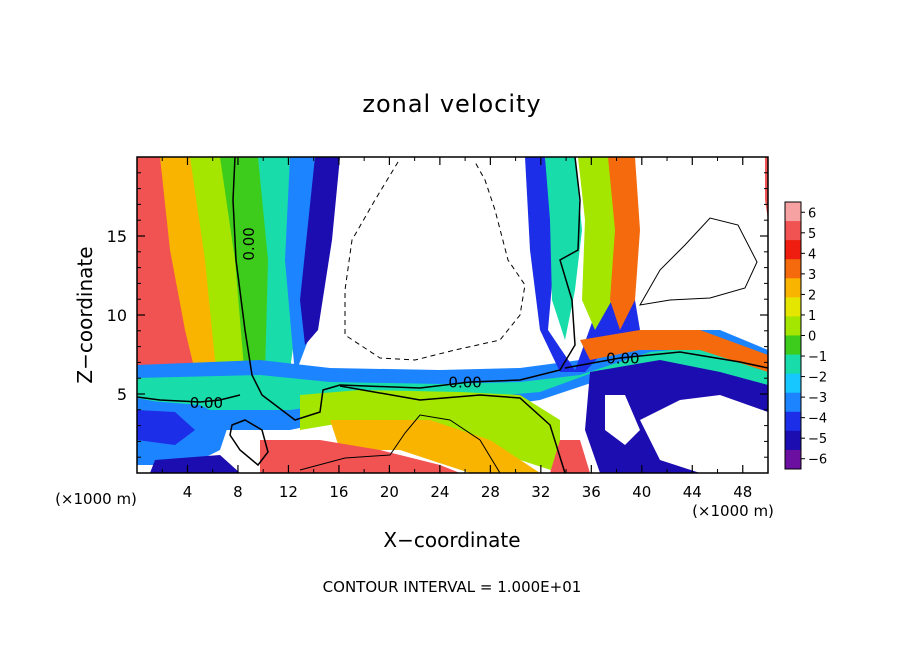 The width and height of the screenshot is (904, 654). Describe the element at coordinates (85, 314) in the screenshot. I see `y-axis-label: Z−coordinate` at that location.